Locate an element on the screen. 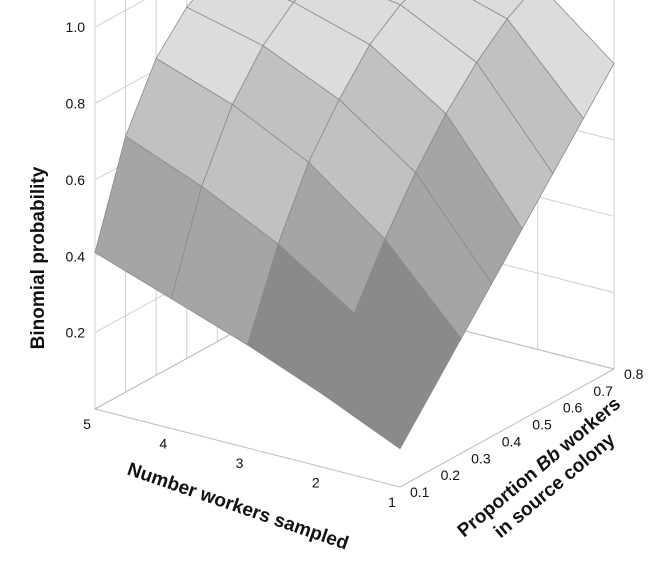  x-tick-label-2: 3 is located at coordinates (240, 463).